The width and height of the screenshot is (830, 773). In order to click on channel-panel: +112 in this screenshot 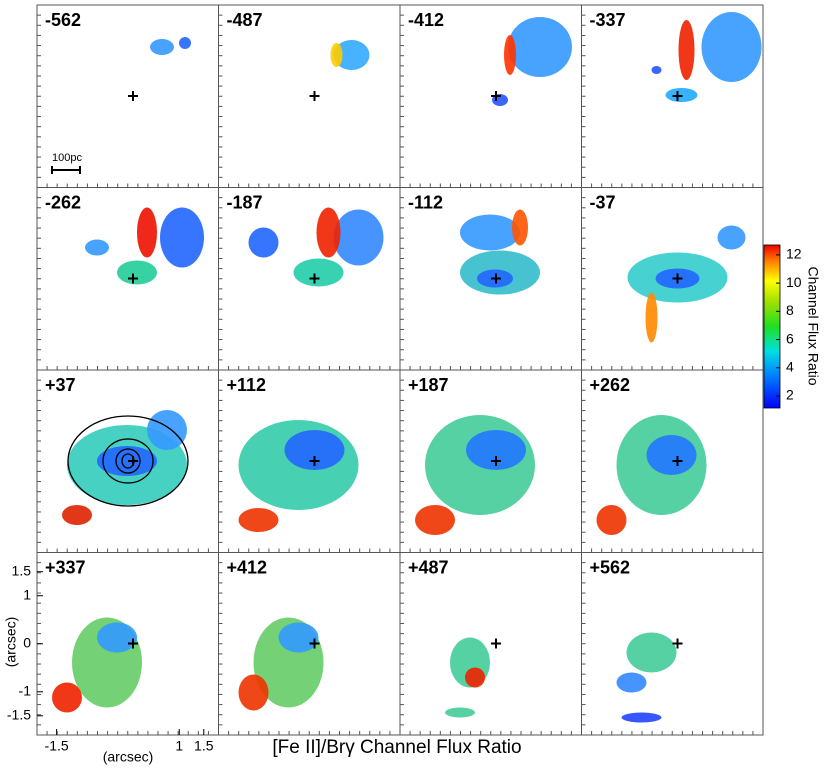, I will do `click(309, 461)`.